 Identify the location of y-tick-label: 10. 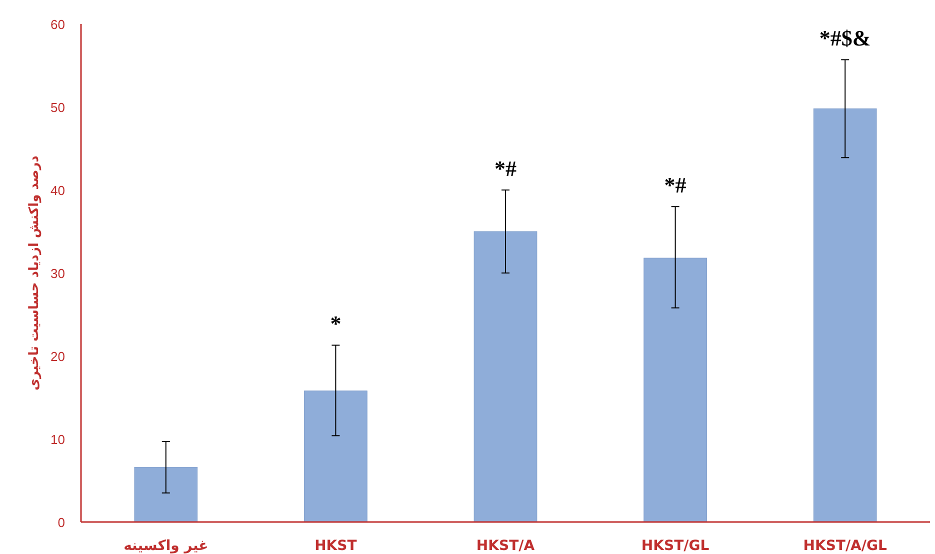
(57, 439).